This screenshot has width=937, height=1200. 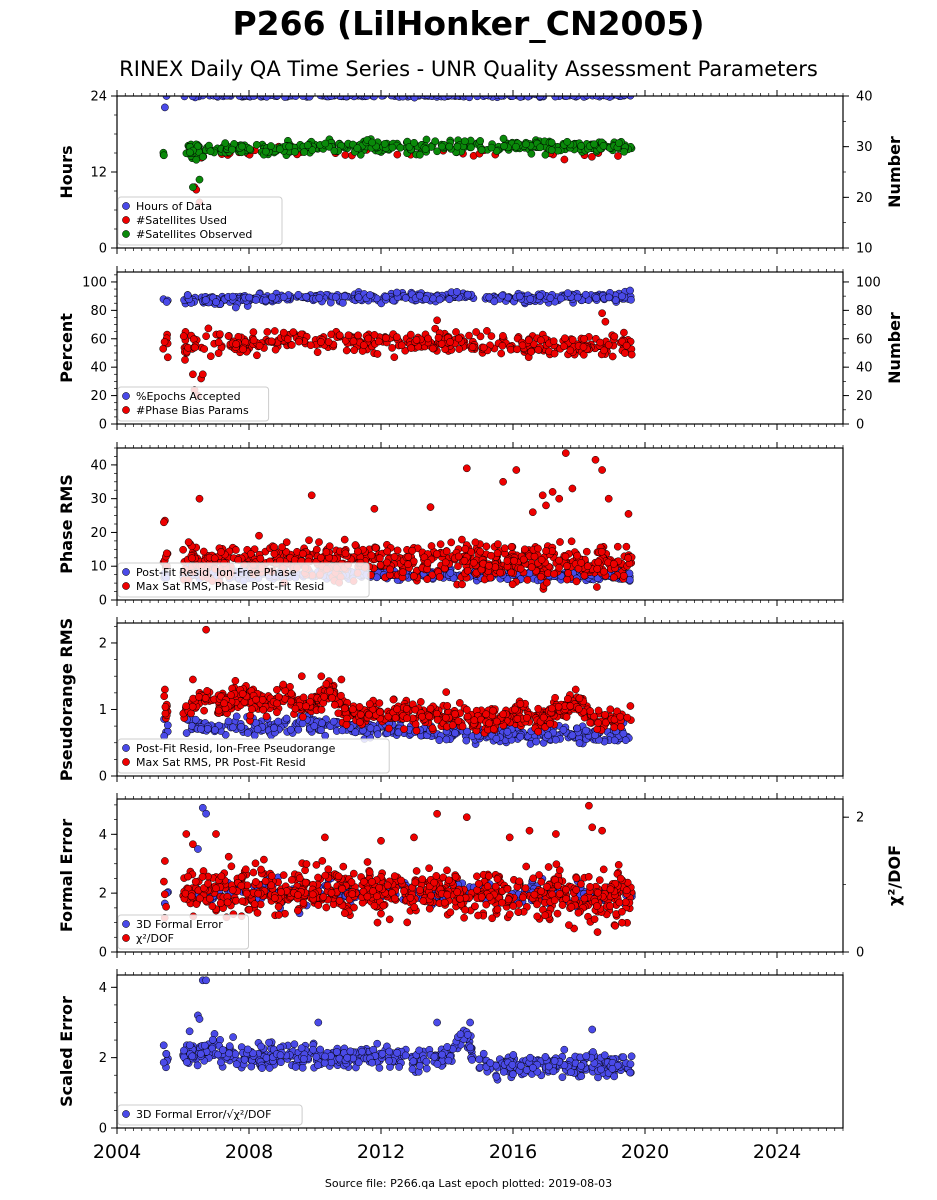 I want to click on y-tick-label: 2, so click(x=103, y=643).